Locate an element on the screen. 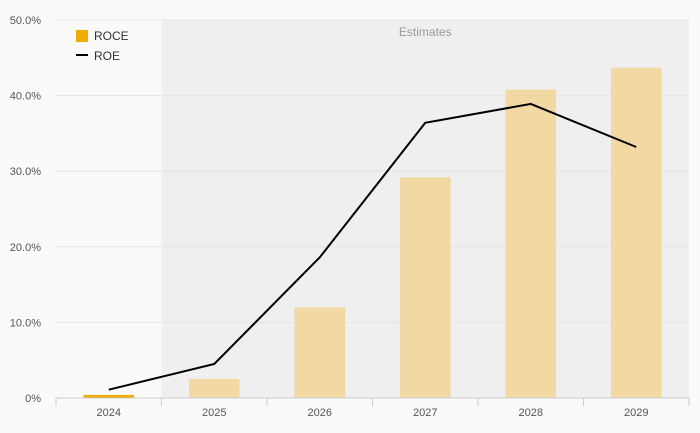 This screenshot has height=433, width=700. y-tick-label: 40.0% is located at coordinates (25, 97).